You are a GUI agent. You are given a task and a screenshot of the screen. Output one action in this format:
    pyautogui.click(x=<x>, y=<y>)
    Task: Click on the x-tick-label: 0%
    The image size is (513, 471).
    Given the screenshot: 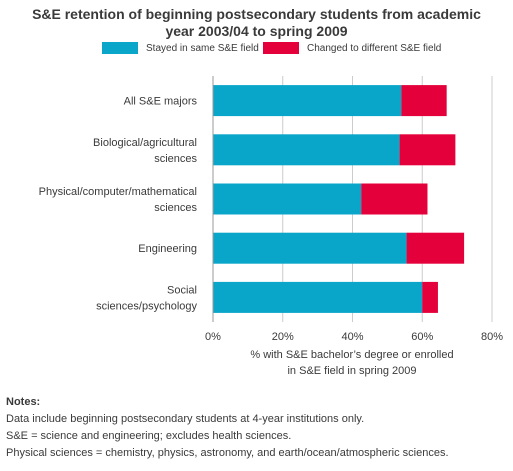 What is the action you would take?
    pyautogui.click(x=213, y=337)
    